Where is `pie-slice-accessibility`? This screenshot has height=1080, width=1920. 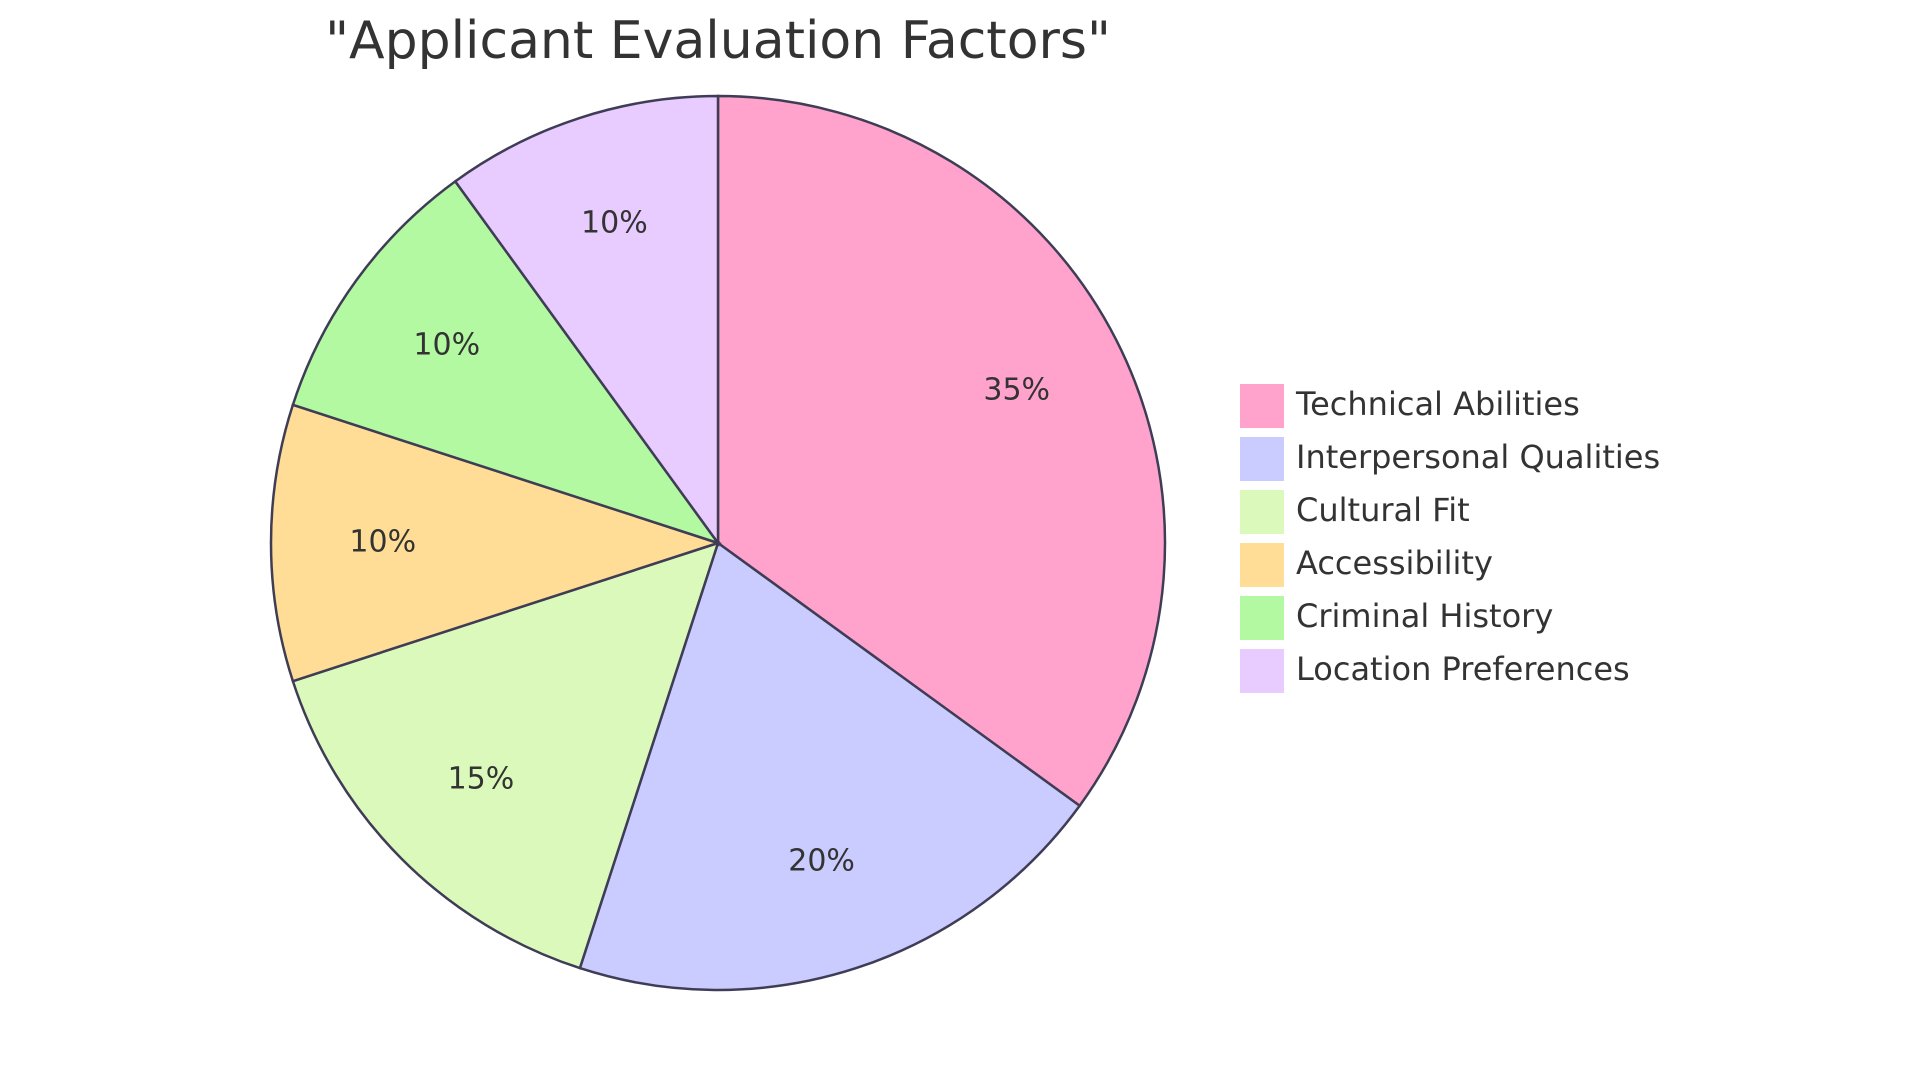 pie-slice-accessibility is located at coordinates (496, 543).